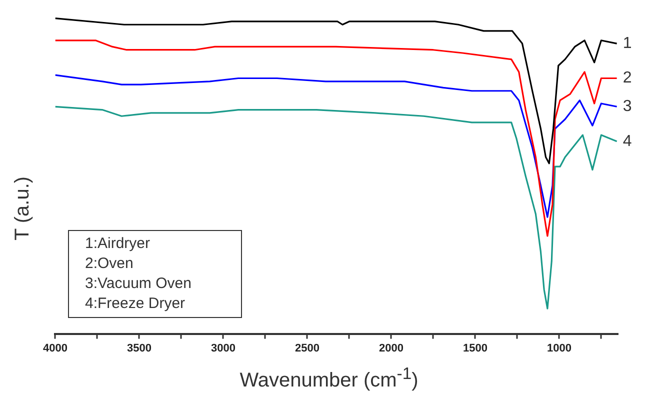 The image size is (648, 414). What do you see at coordinates (55, 348) in the screenshot?
I see `x-tick-label: 4000` at bounding box center [55, 348].